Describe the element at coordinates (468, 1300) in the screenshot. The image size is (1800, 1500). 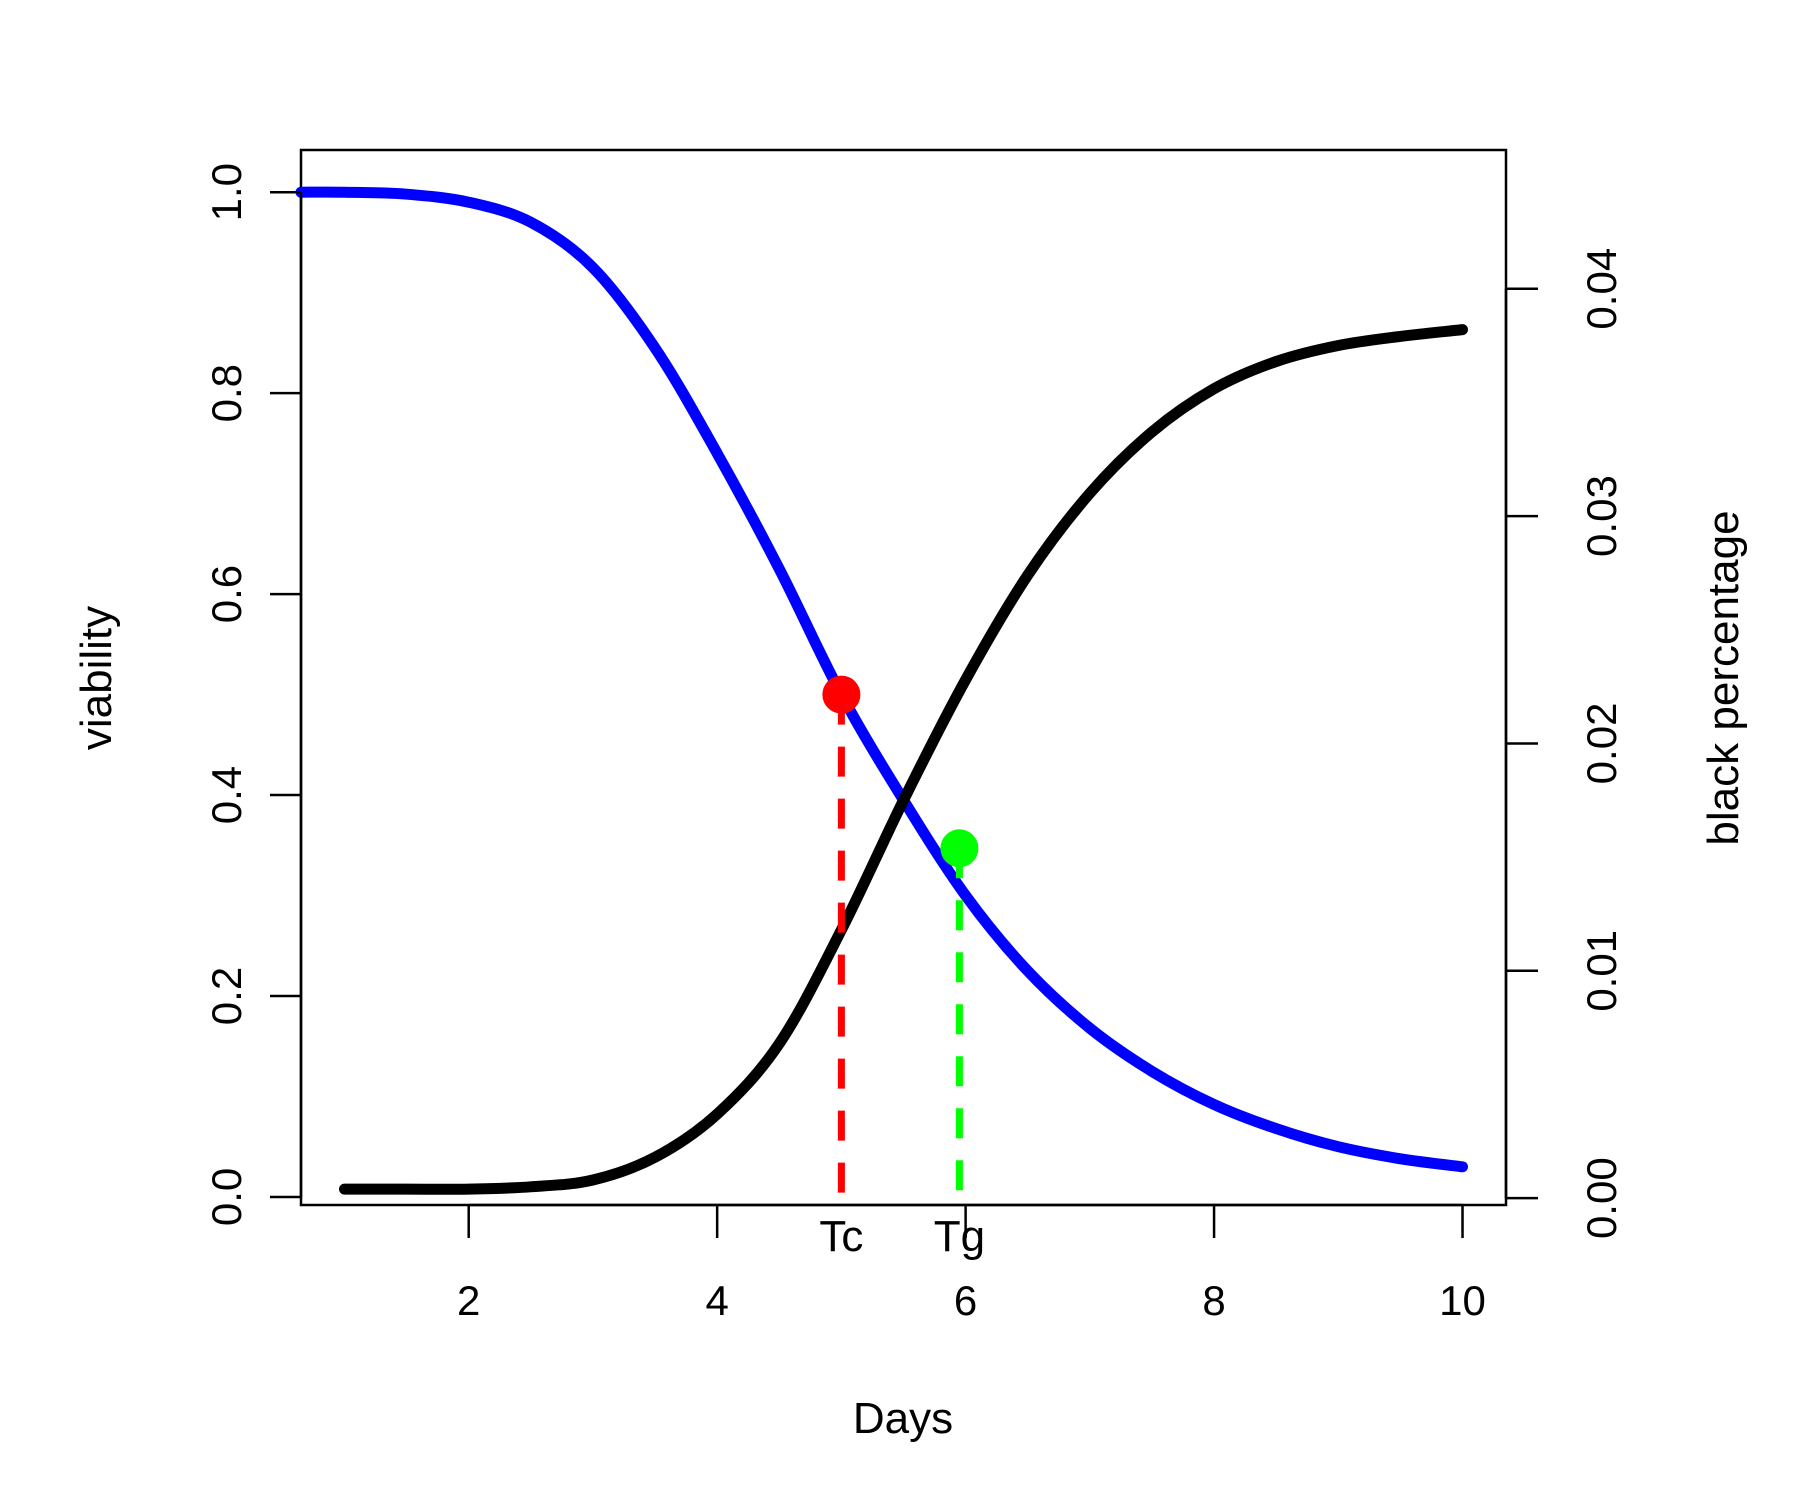
I see `x-tick-label: 2` at that location.